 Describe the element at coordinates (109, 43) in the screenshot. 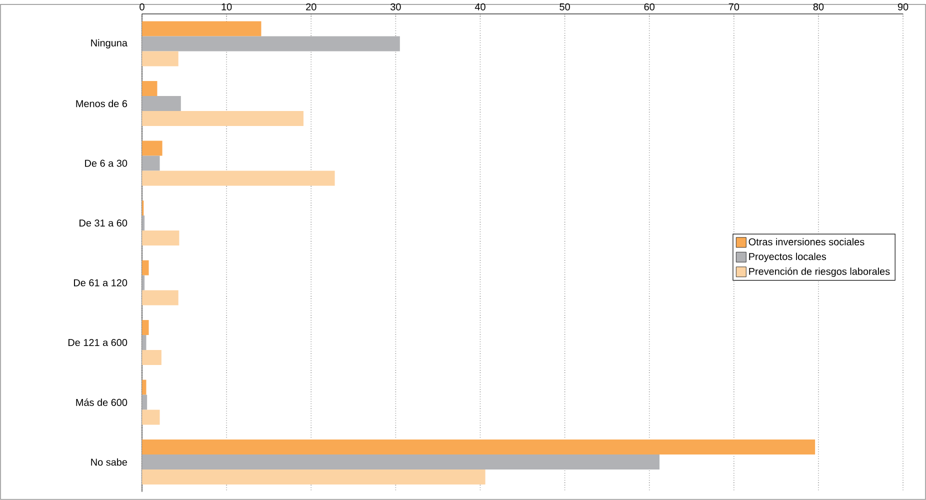

I see `y-tick-label: Ninguna` at that location.